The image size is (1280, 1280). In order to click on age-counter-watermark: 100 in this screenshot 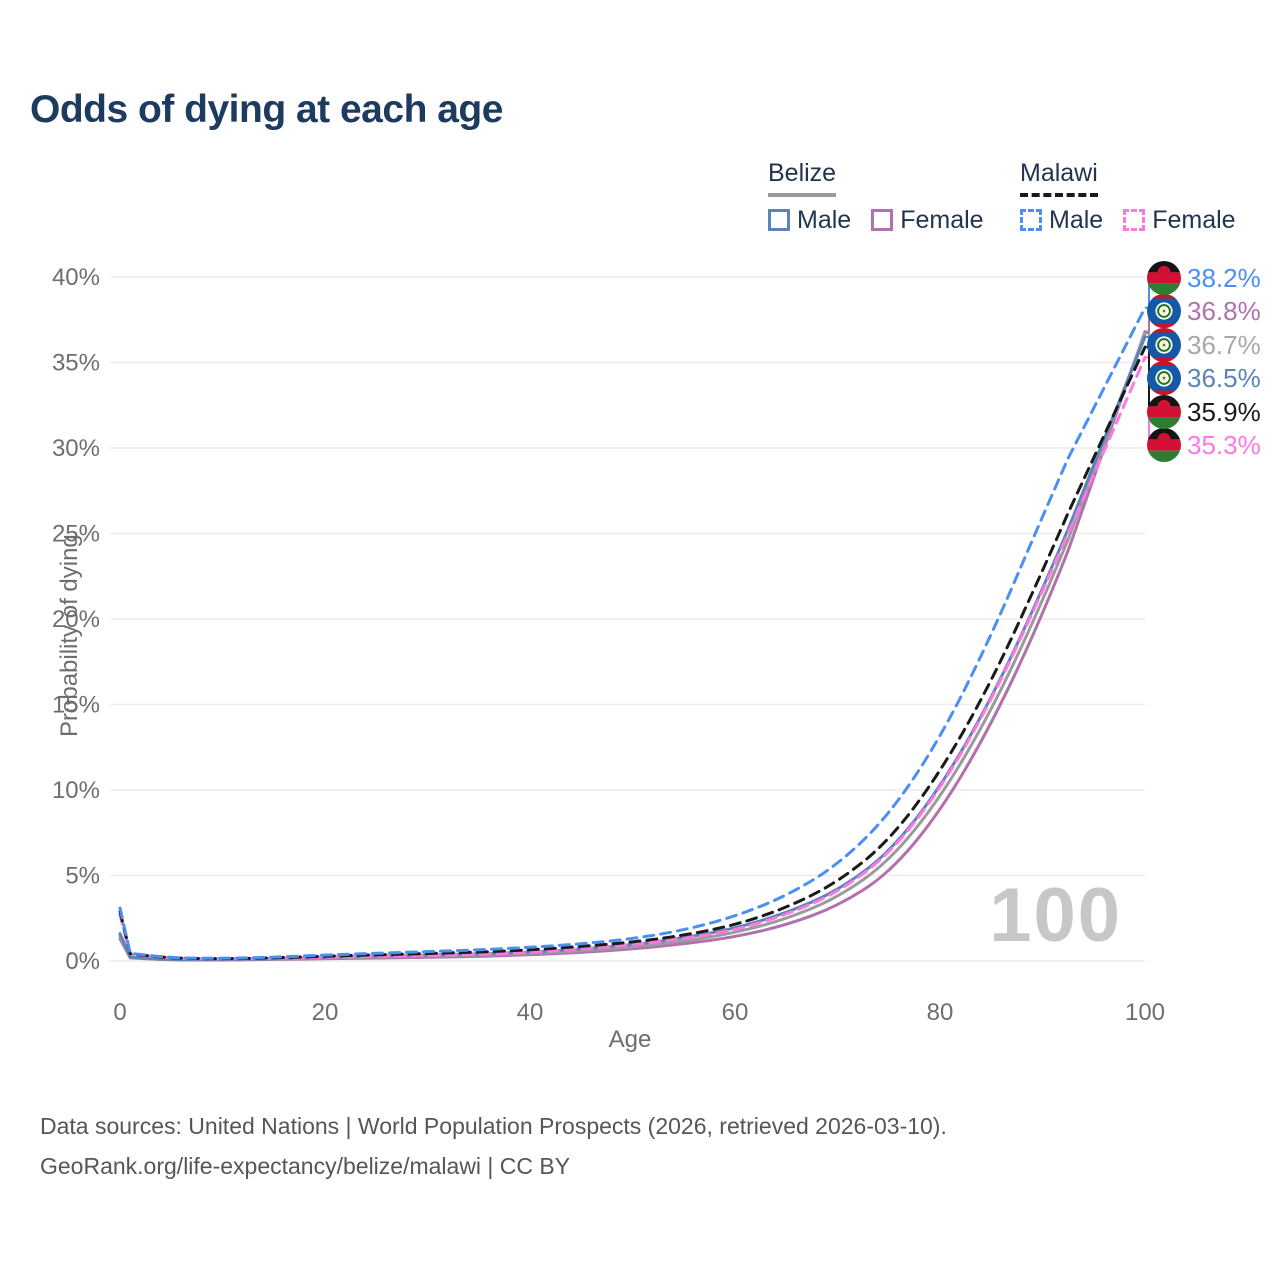, I will do `click(1055, 915)`.